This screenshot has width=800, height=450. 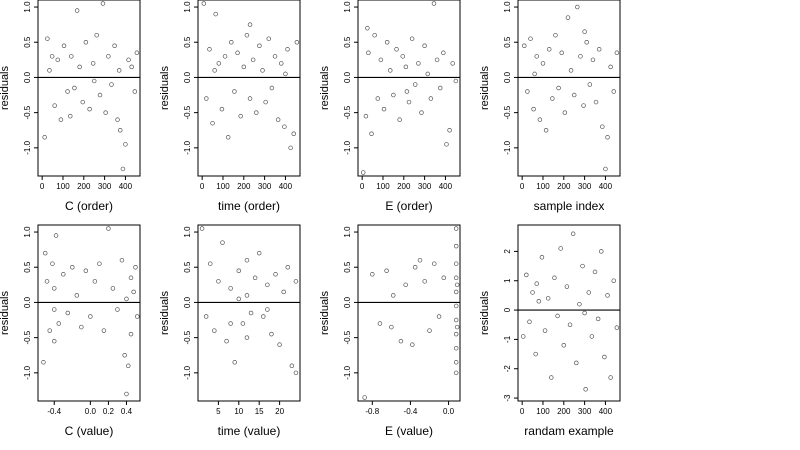 What do you see at coordinates (238, 411) in the screenshot?
I see `x-tick-label: 10` at bounding box center [238, 411].